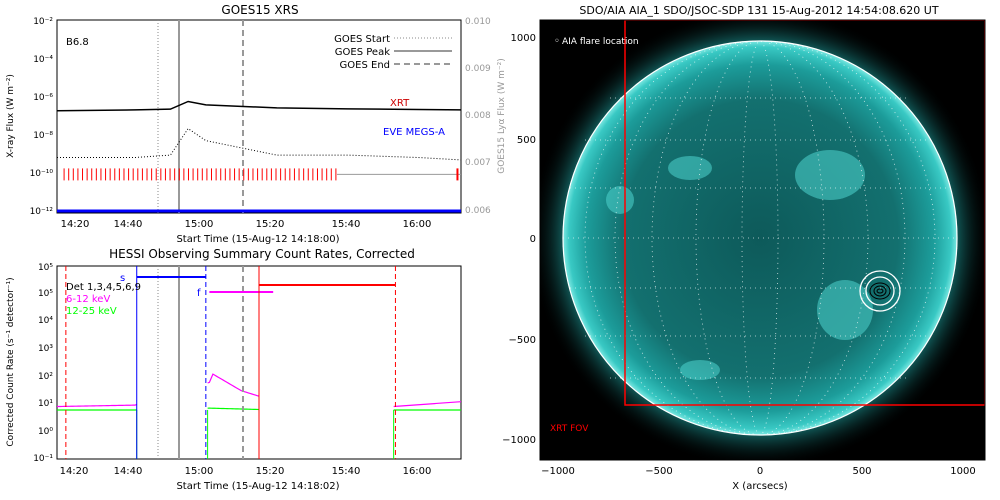  I want to click on flare-contour, so click(880, 291).